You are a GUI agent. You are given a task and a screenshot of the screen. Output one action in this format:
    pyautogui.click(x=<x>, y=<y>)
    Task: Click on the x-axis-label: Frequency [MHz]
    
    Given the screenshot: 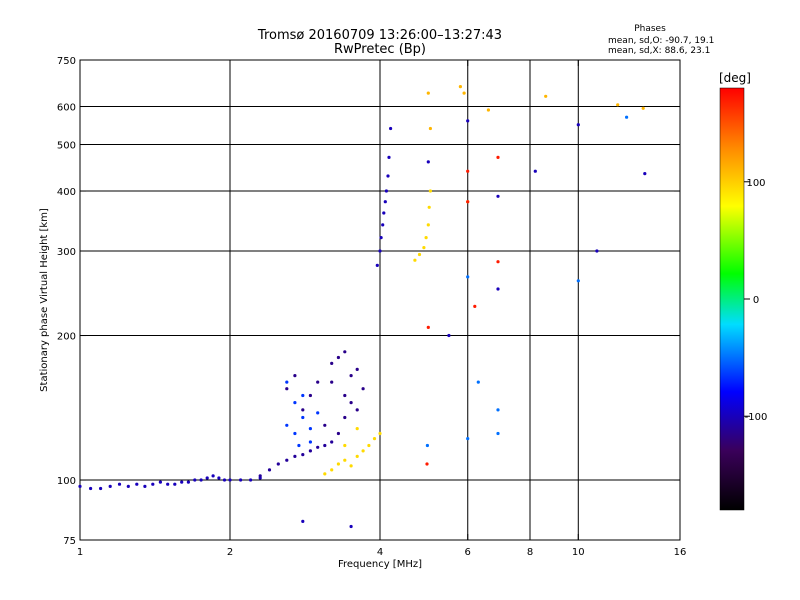 What is the action you would take?
    pyautogui.click(x=380, y=564)
    